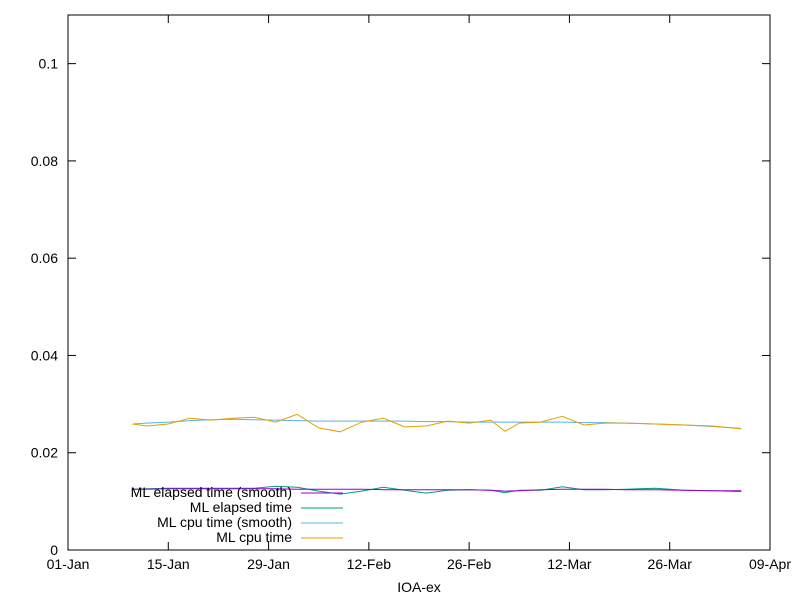 The image size is (800, 605). Describe the element at coordinates (770, 564) in the screenshot. I see `x-tick-label: 09-Apr` at that location.